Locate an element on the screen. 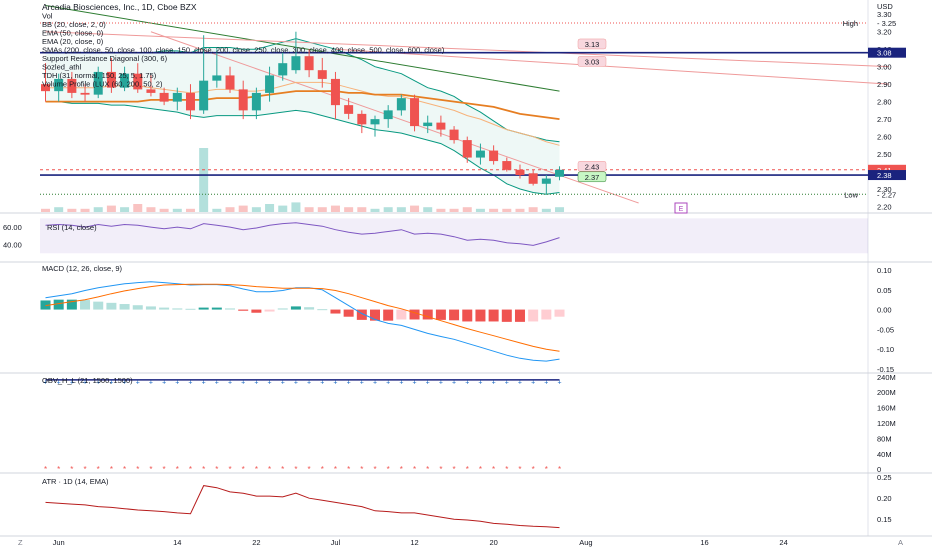 The width and height of the screenshot is (932, 550). indicator-label-support-resistance: Support Resistance Diagonal (300, 6) is located at coordinates (105, 58).